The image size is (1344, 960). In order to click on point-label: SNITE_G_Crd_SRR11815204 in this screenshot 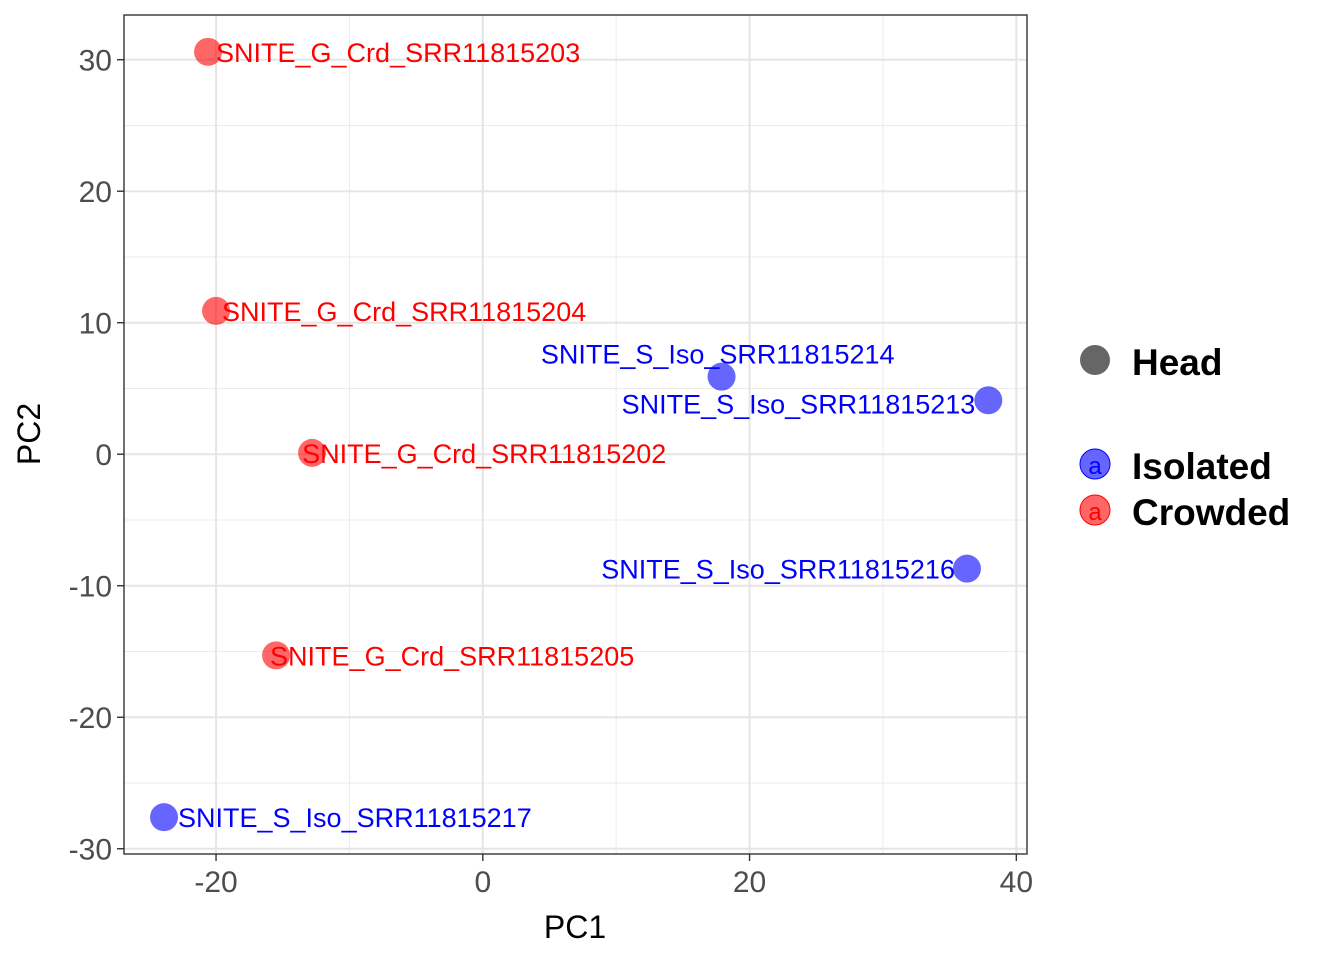, I will do `click(404, 312)`.